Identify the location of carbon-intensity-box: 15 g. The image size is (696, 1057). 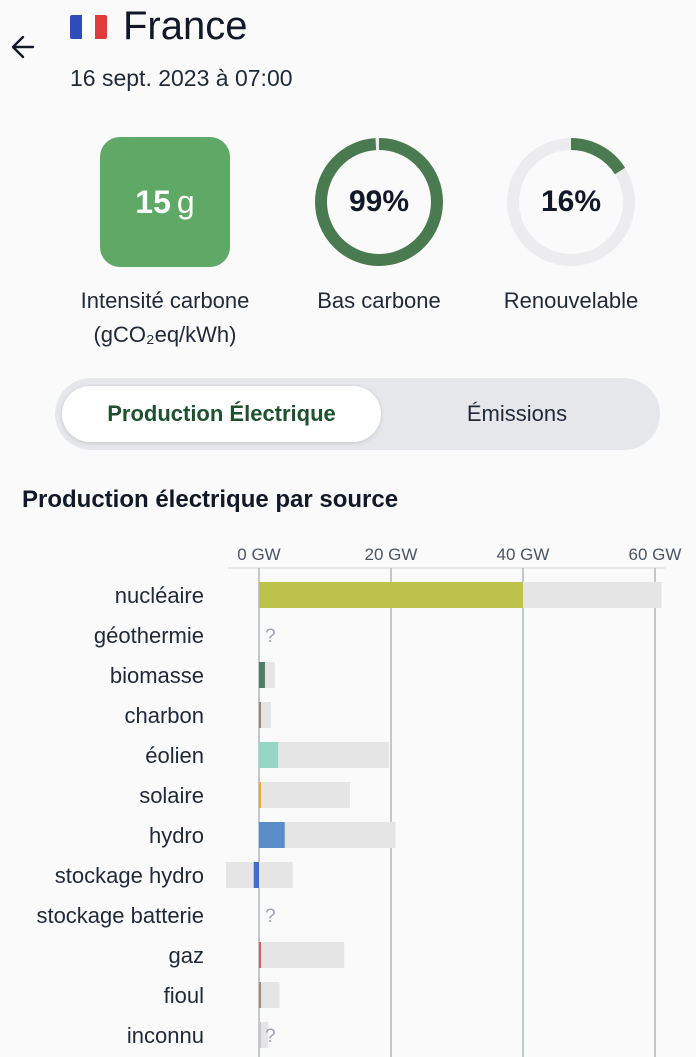
(165, 202).